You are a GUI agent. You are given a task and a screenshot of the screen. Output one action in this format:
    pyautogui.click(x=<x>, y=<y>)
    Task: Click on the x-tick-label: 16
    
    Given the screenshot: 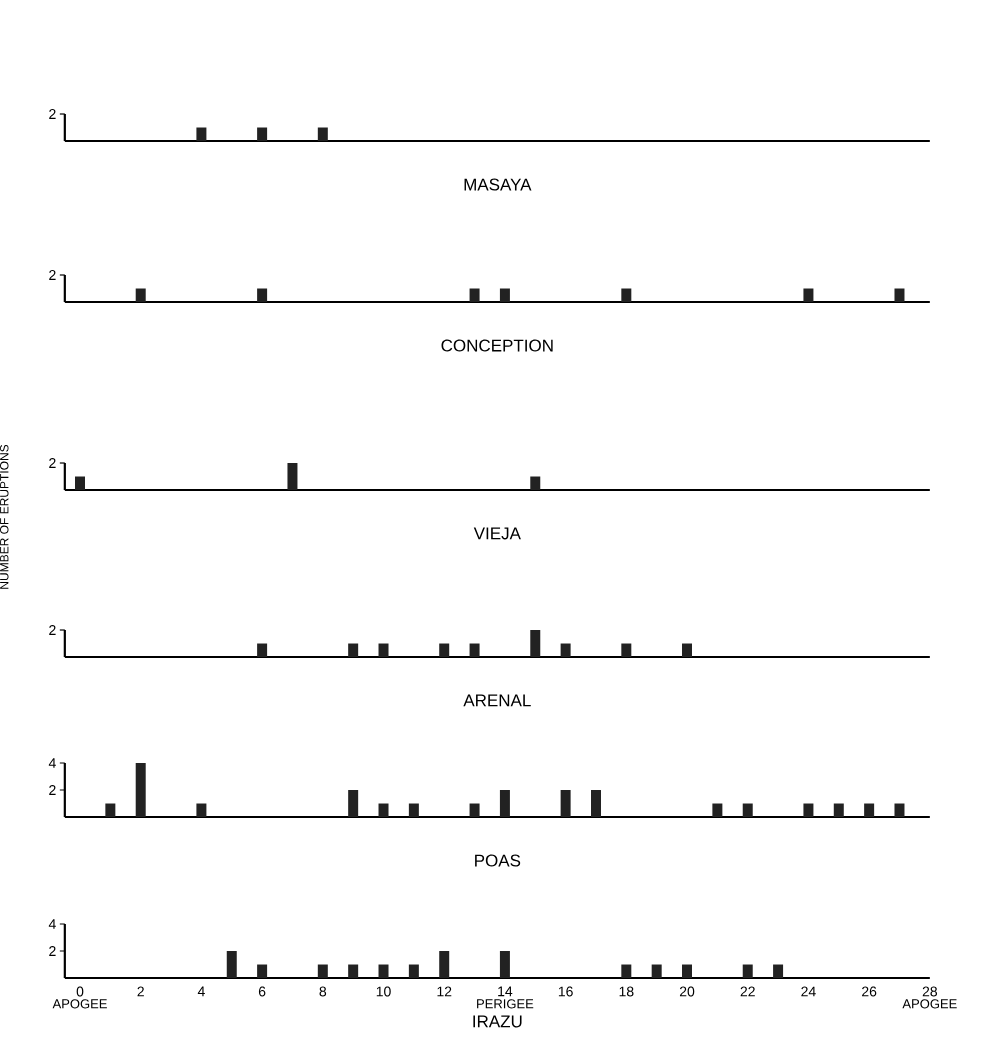 What is the action you would take?
    pyautogui.click(x=565, y=991)
    